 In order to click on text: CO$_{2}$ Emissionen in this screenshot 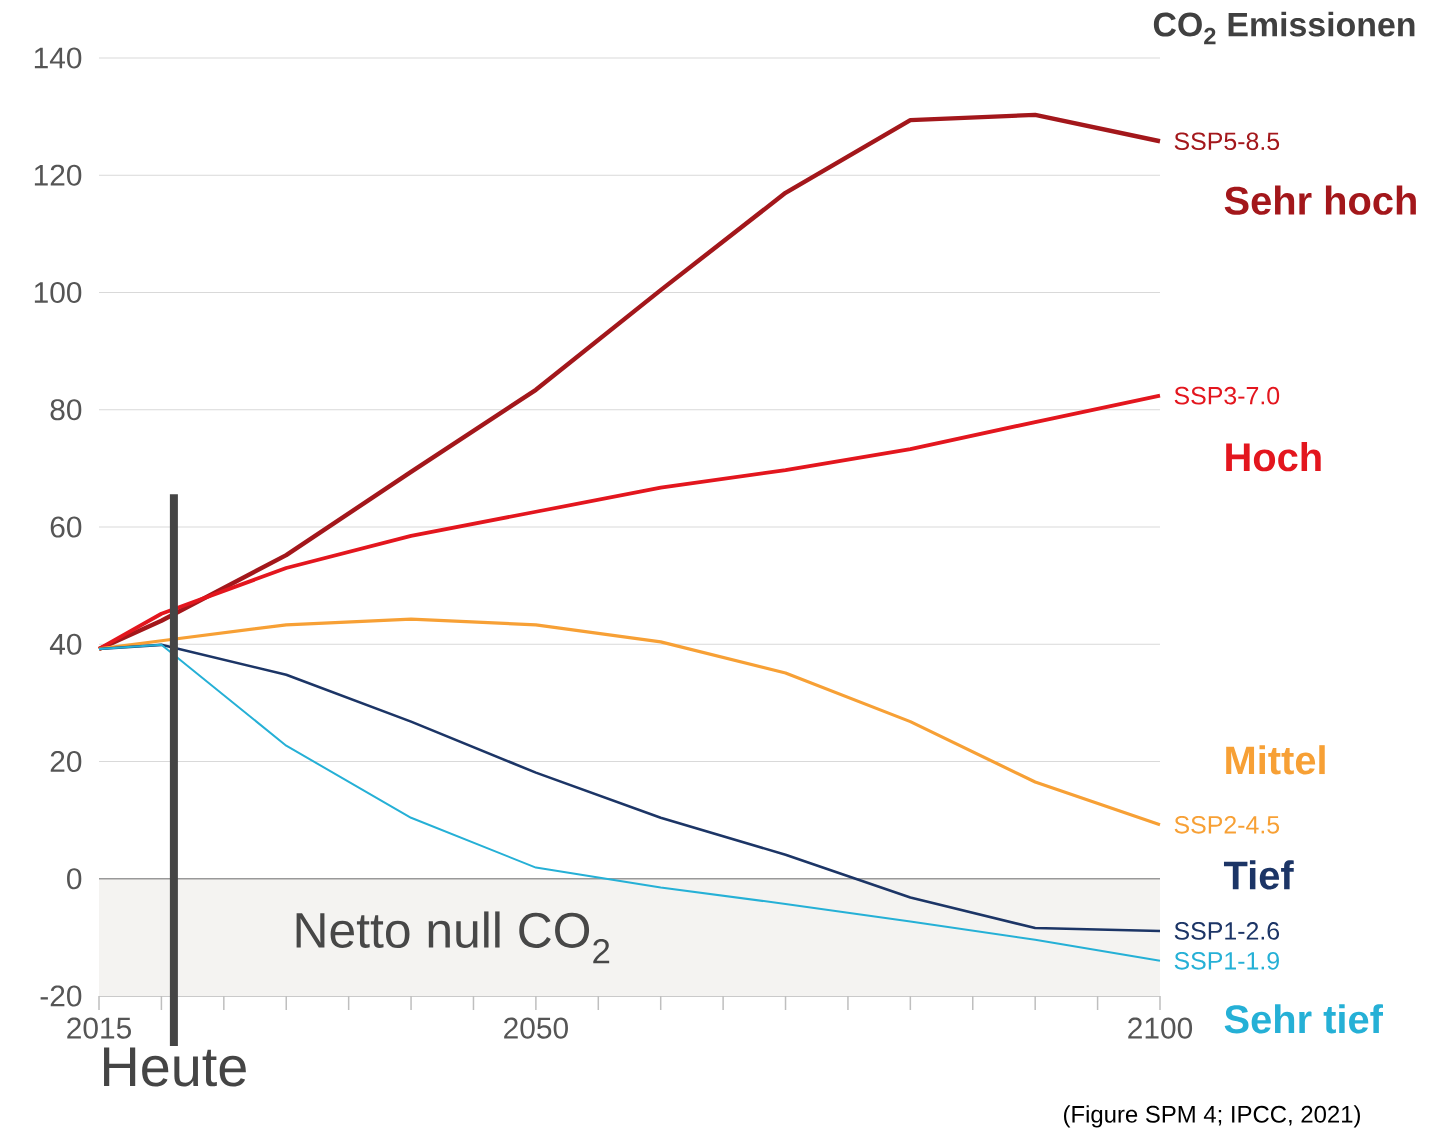, I will do `click(1284, 28)`.